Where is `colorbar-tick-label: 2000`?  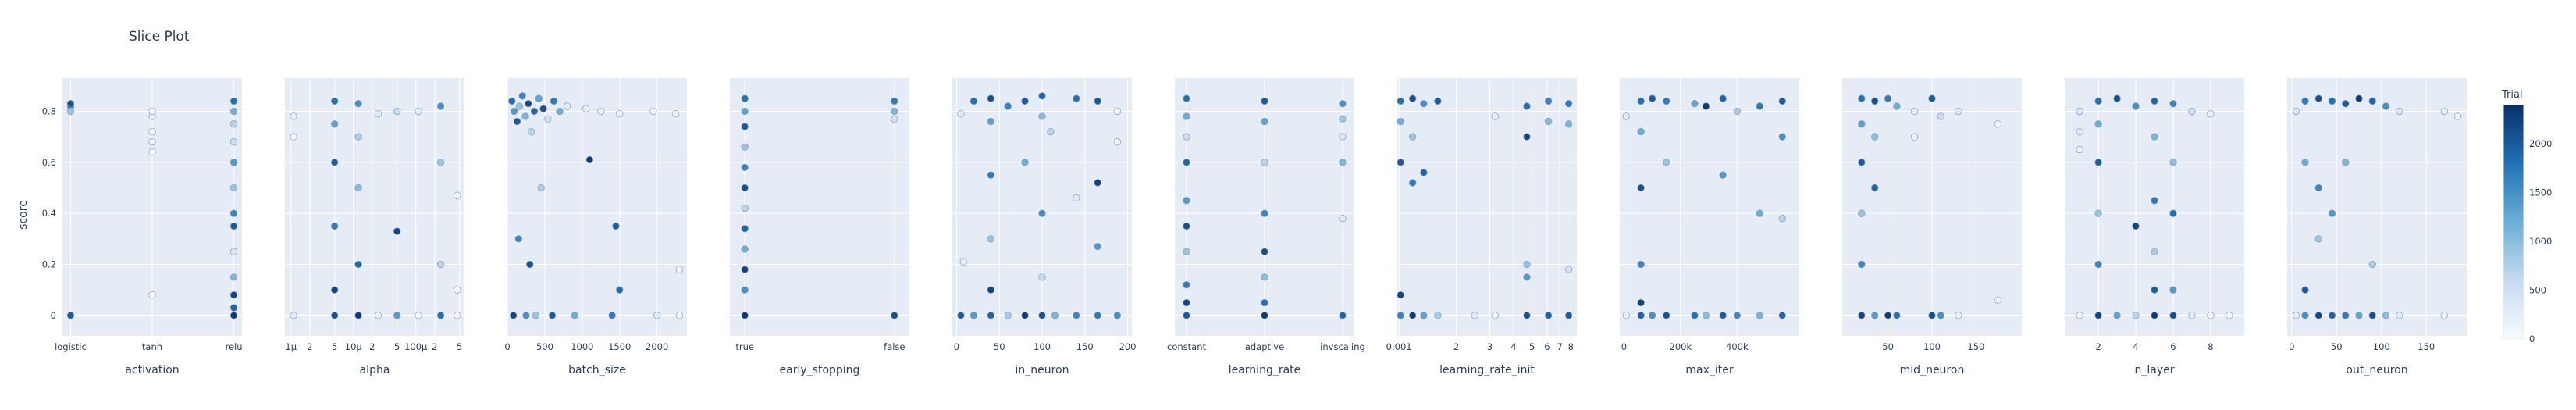
colorbar-tick-label: 2000 is located at coordinates (2540, 143).